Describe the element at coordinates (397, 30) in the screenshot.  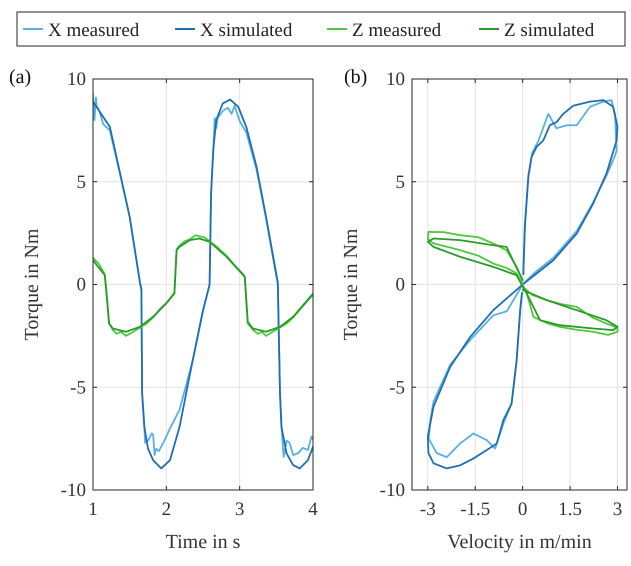
I see `legend-label: Z measured` at that location.